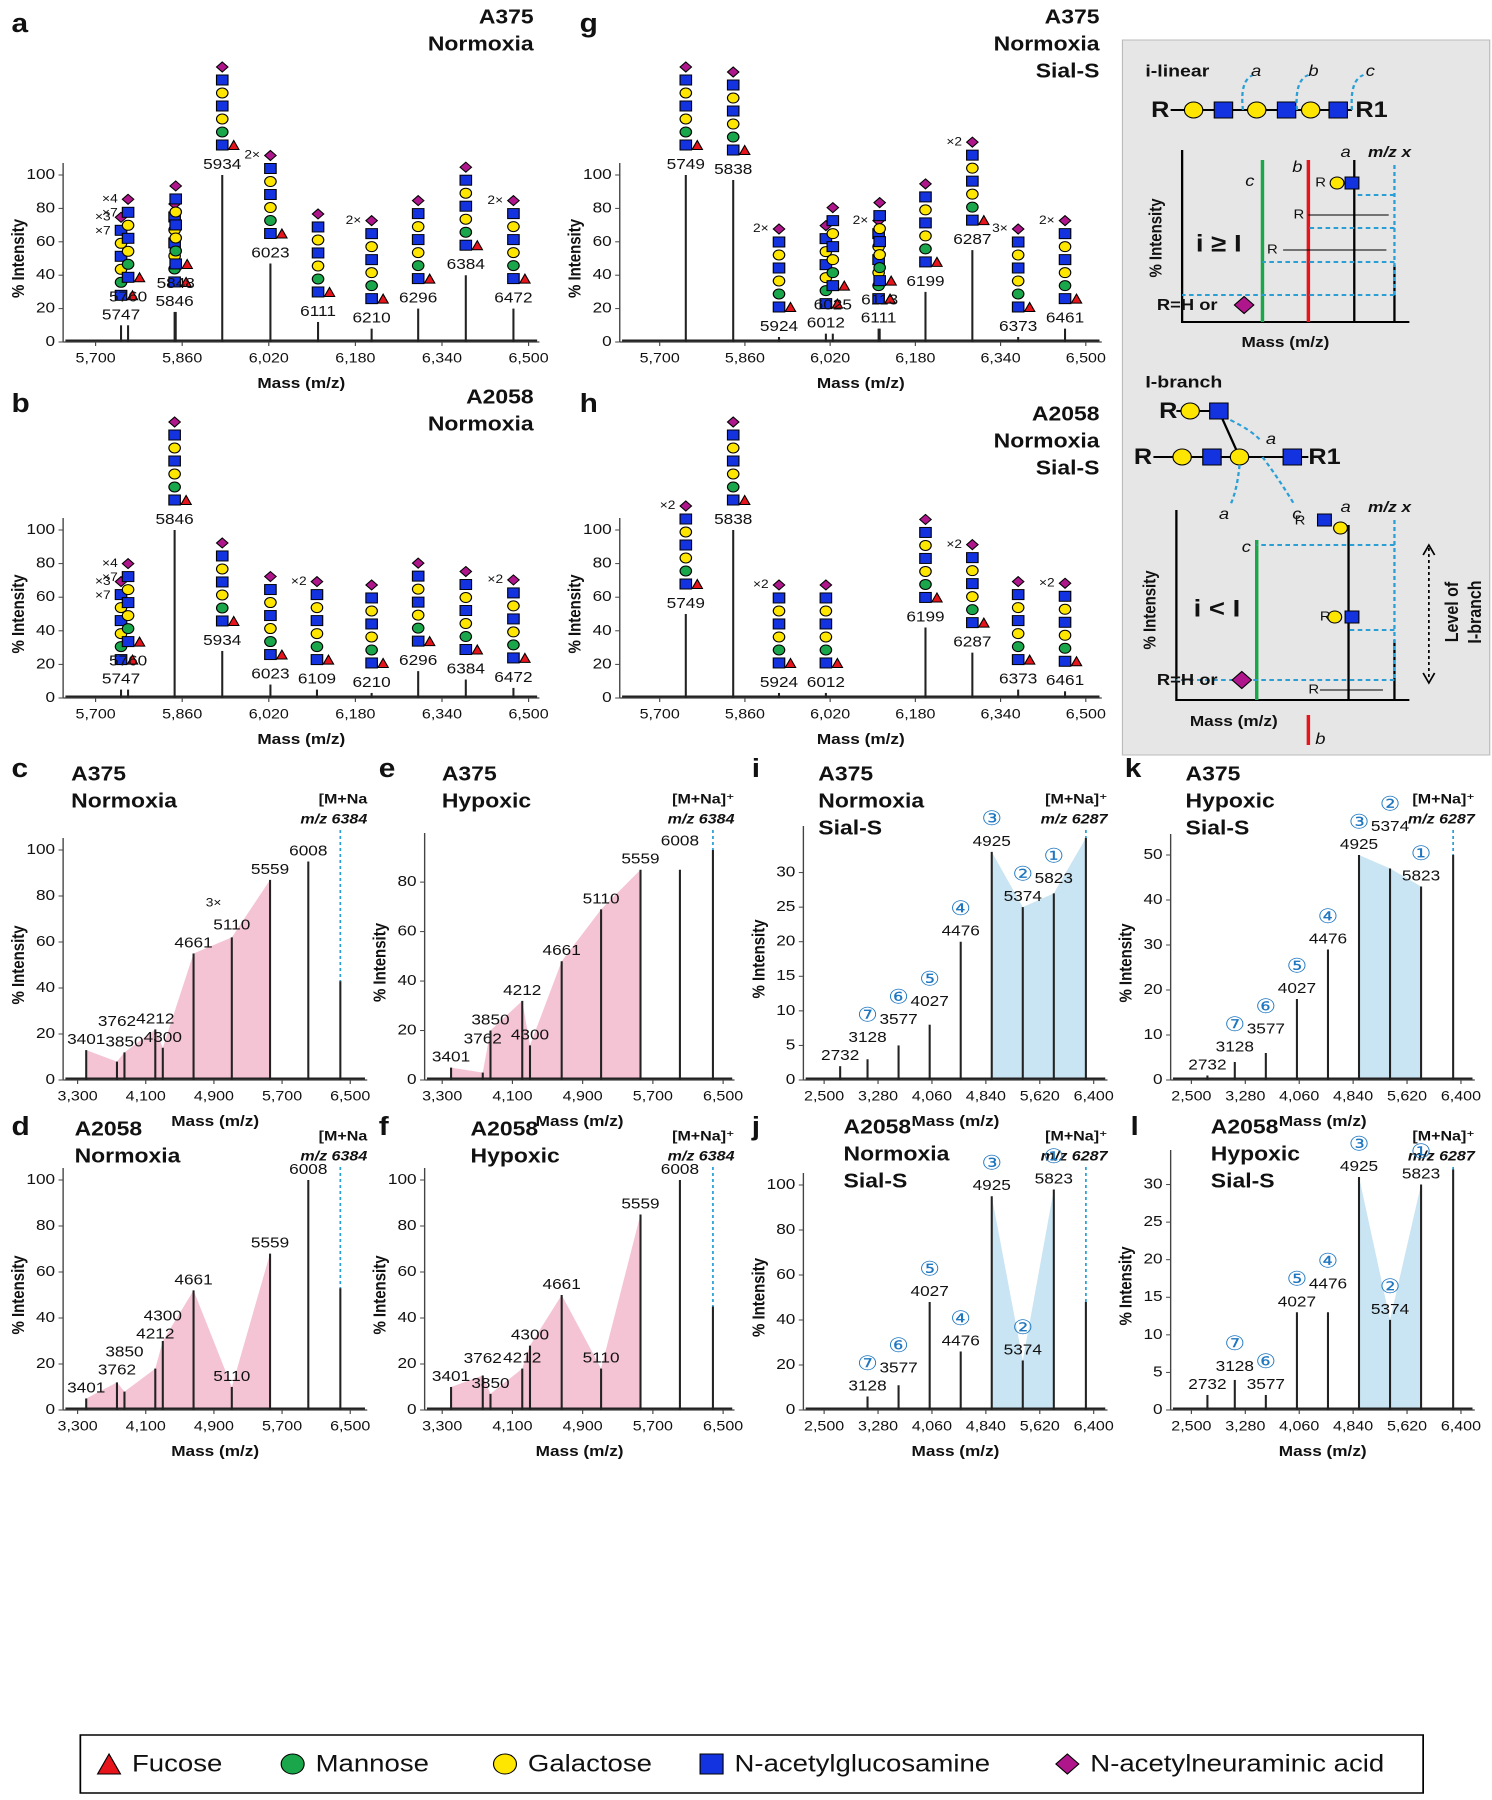  What do you see at coordinates (791, 1079) in the screenshot?
I see `y-tick-label: 0` at bounding box center [791, 1079].